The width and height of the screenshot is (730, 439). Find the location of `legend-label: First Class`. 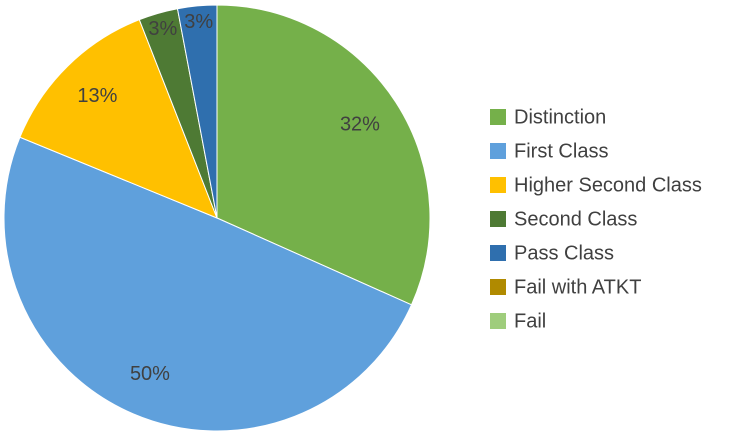

legend-label: First Class is located at coordinates (561, 151).